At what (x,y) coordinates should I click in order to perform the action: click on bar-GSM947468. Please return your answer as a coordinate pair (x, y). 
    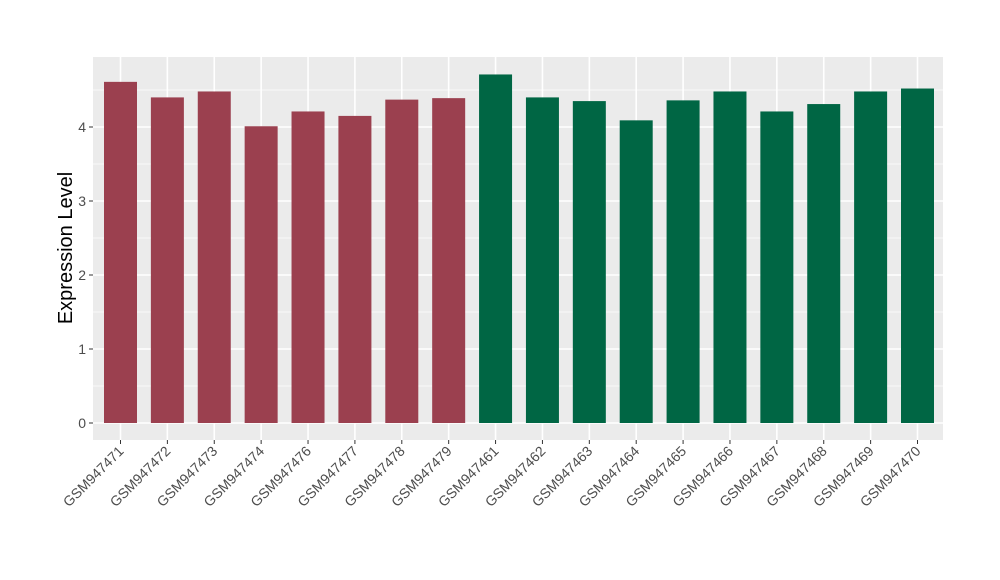
    Looking at the image, I should click on (824, 263).